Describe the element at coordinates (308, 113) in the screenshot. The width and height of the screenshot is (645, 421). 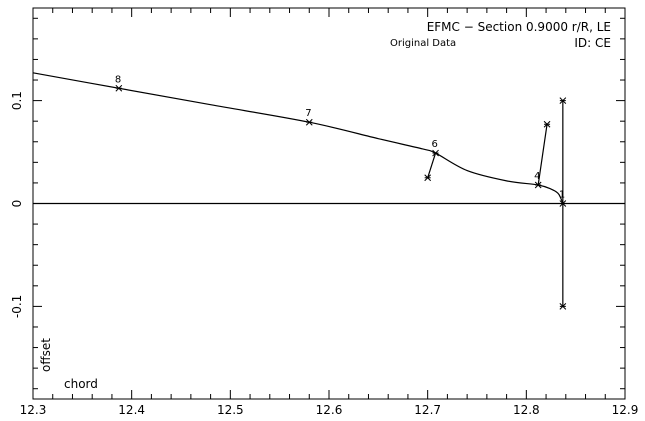
I see `data-point-label: 7` at that location.